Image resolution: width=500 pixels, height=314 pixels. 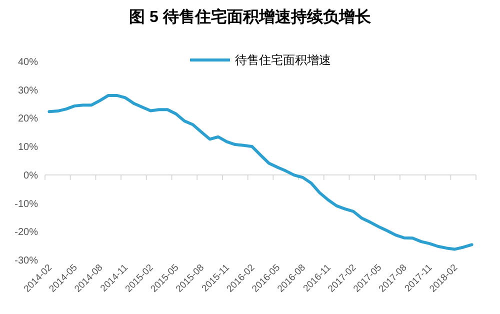 I want to click on y-tick-label: -10%, so click(x=26, y=204).